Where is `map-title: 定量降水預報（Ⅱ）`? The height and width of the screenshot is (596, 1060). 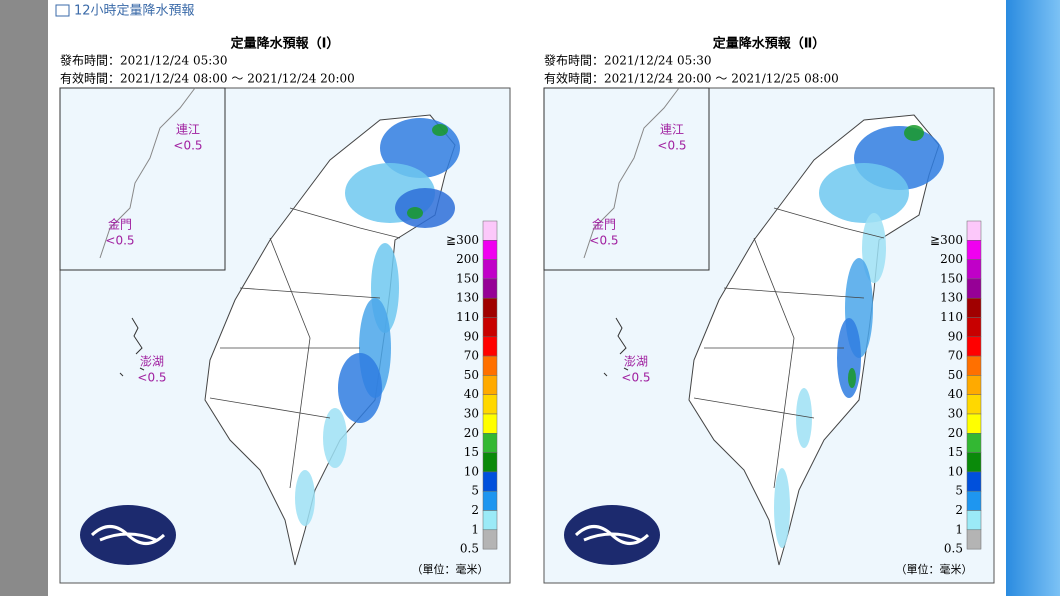
map-title: 定量降水預報（Ⅱ） is located at coordinates (769, 44).